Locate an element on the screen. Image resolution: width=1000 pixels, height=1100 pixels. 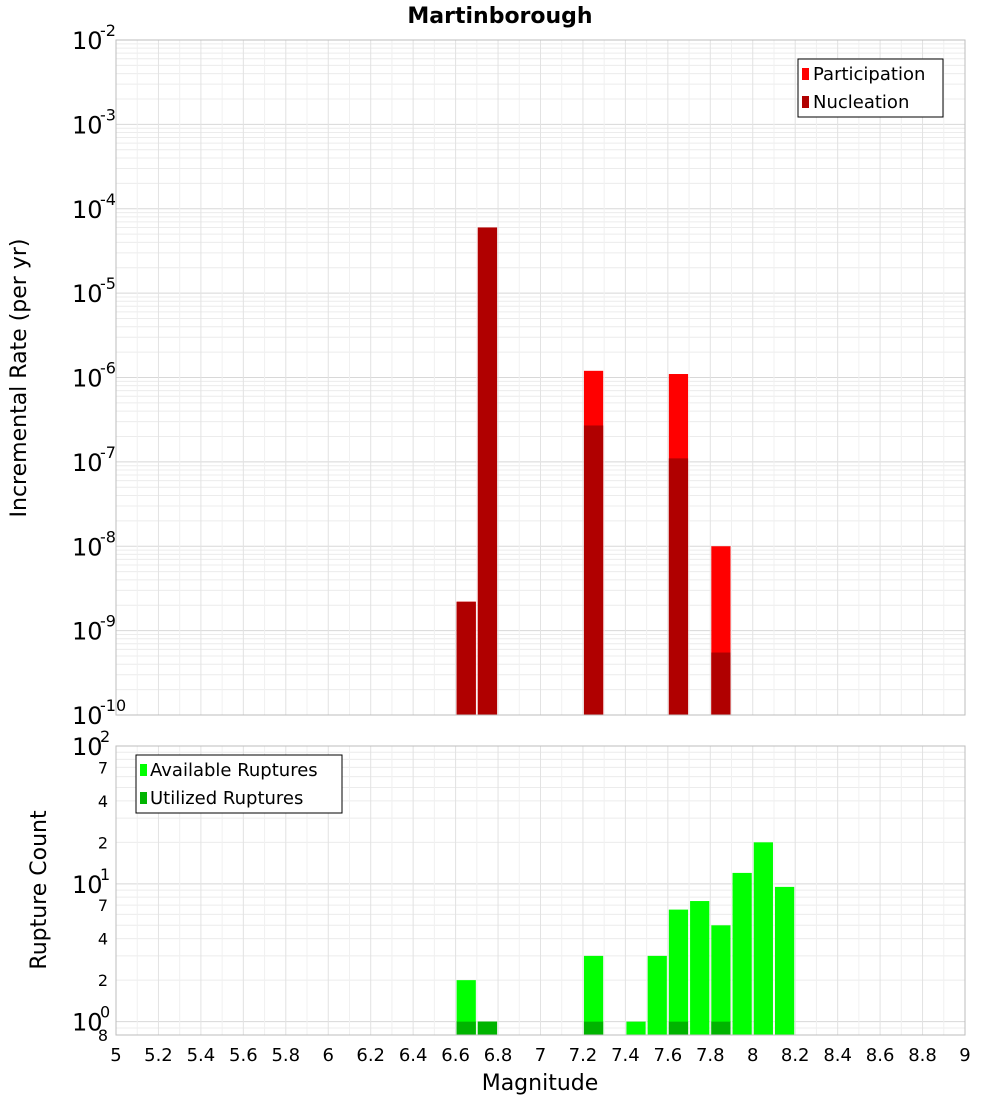
rupture-count-plot-bars is located at coordinates (625, 938).